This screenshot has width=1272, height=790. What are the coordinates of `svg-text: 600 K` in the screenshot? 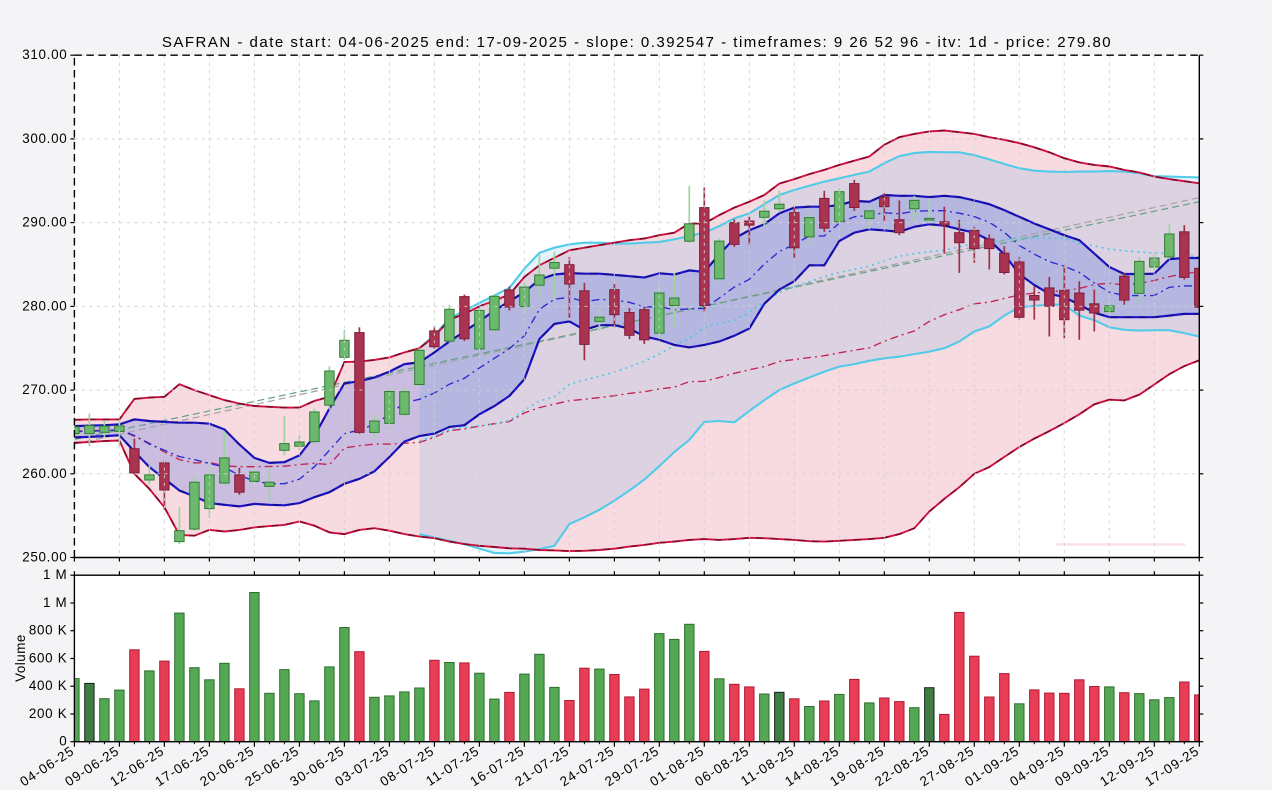 It's located at (48, 658).